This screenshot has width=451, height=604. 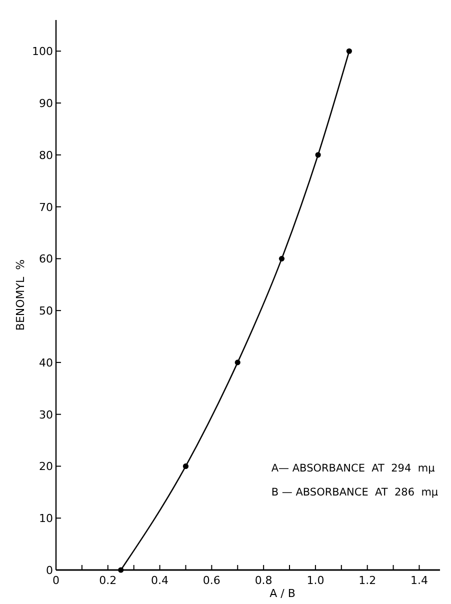 What do you see at coordinates (49, 570) in the screenshot?
I see `y-tick-label: 0` at bounding box center [49, 570].